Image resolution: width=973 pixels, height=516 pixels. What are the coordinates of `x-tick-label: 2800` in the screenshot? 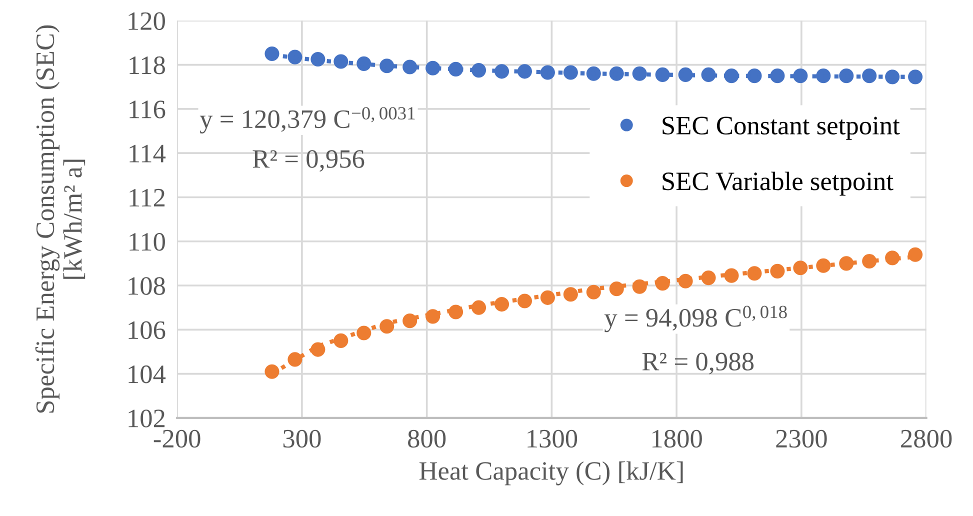 It's located at (926, 439).